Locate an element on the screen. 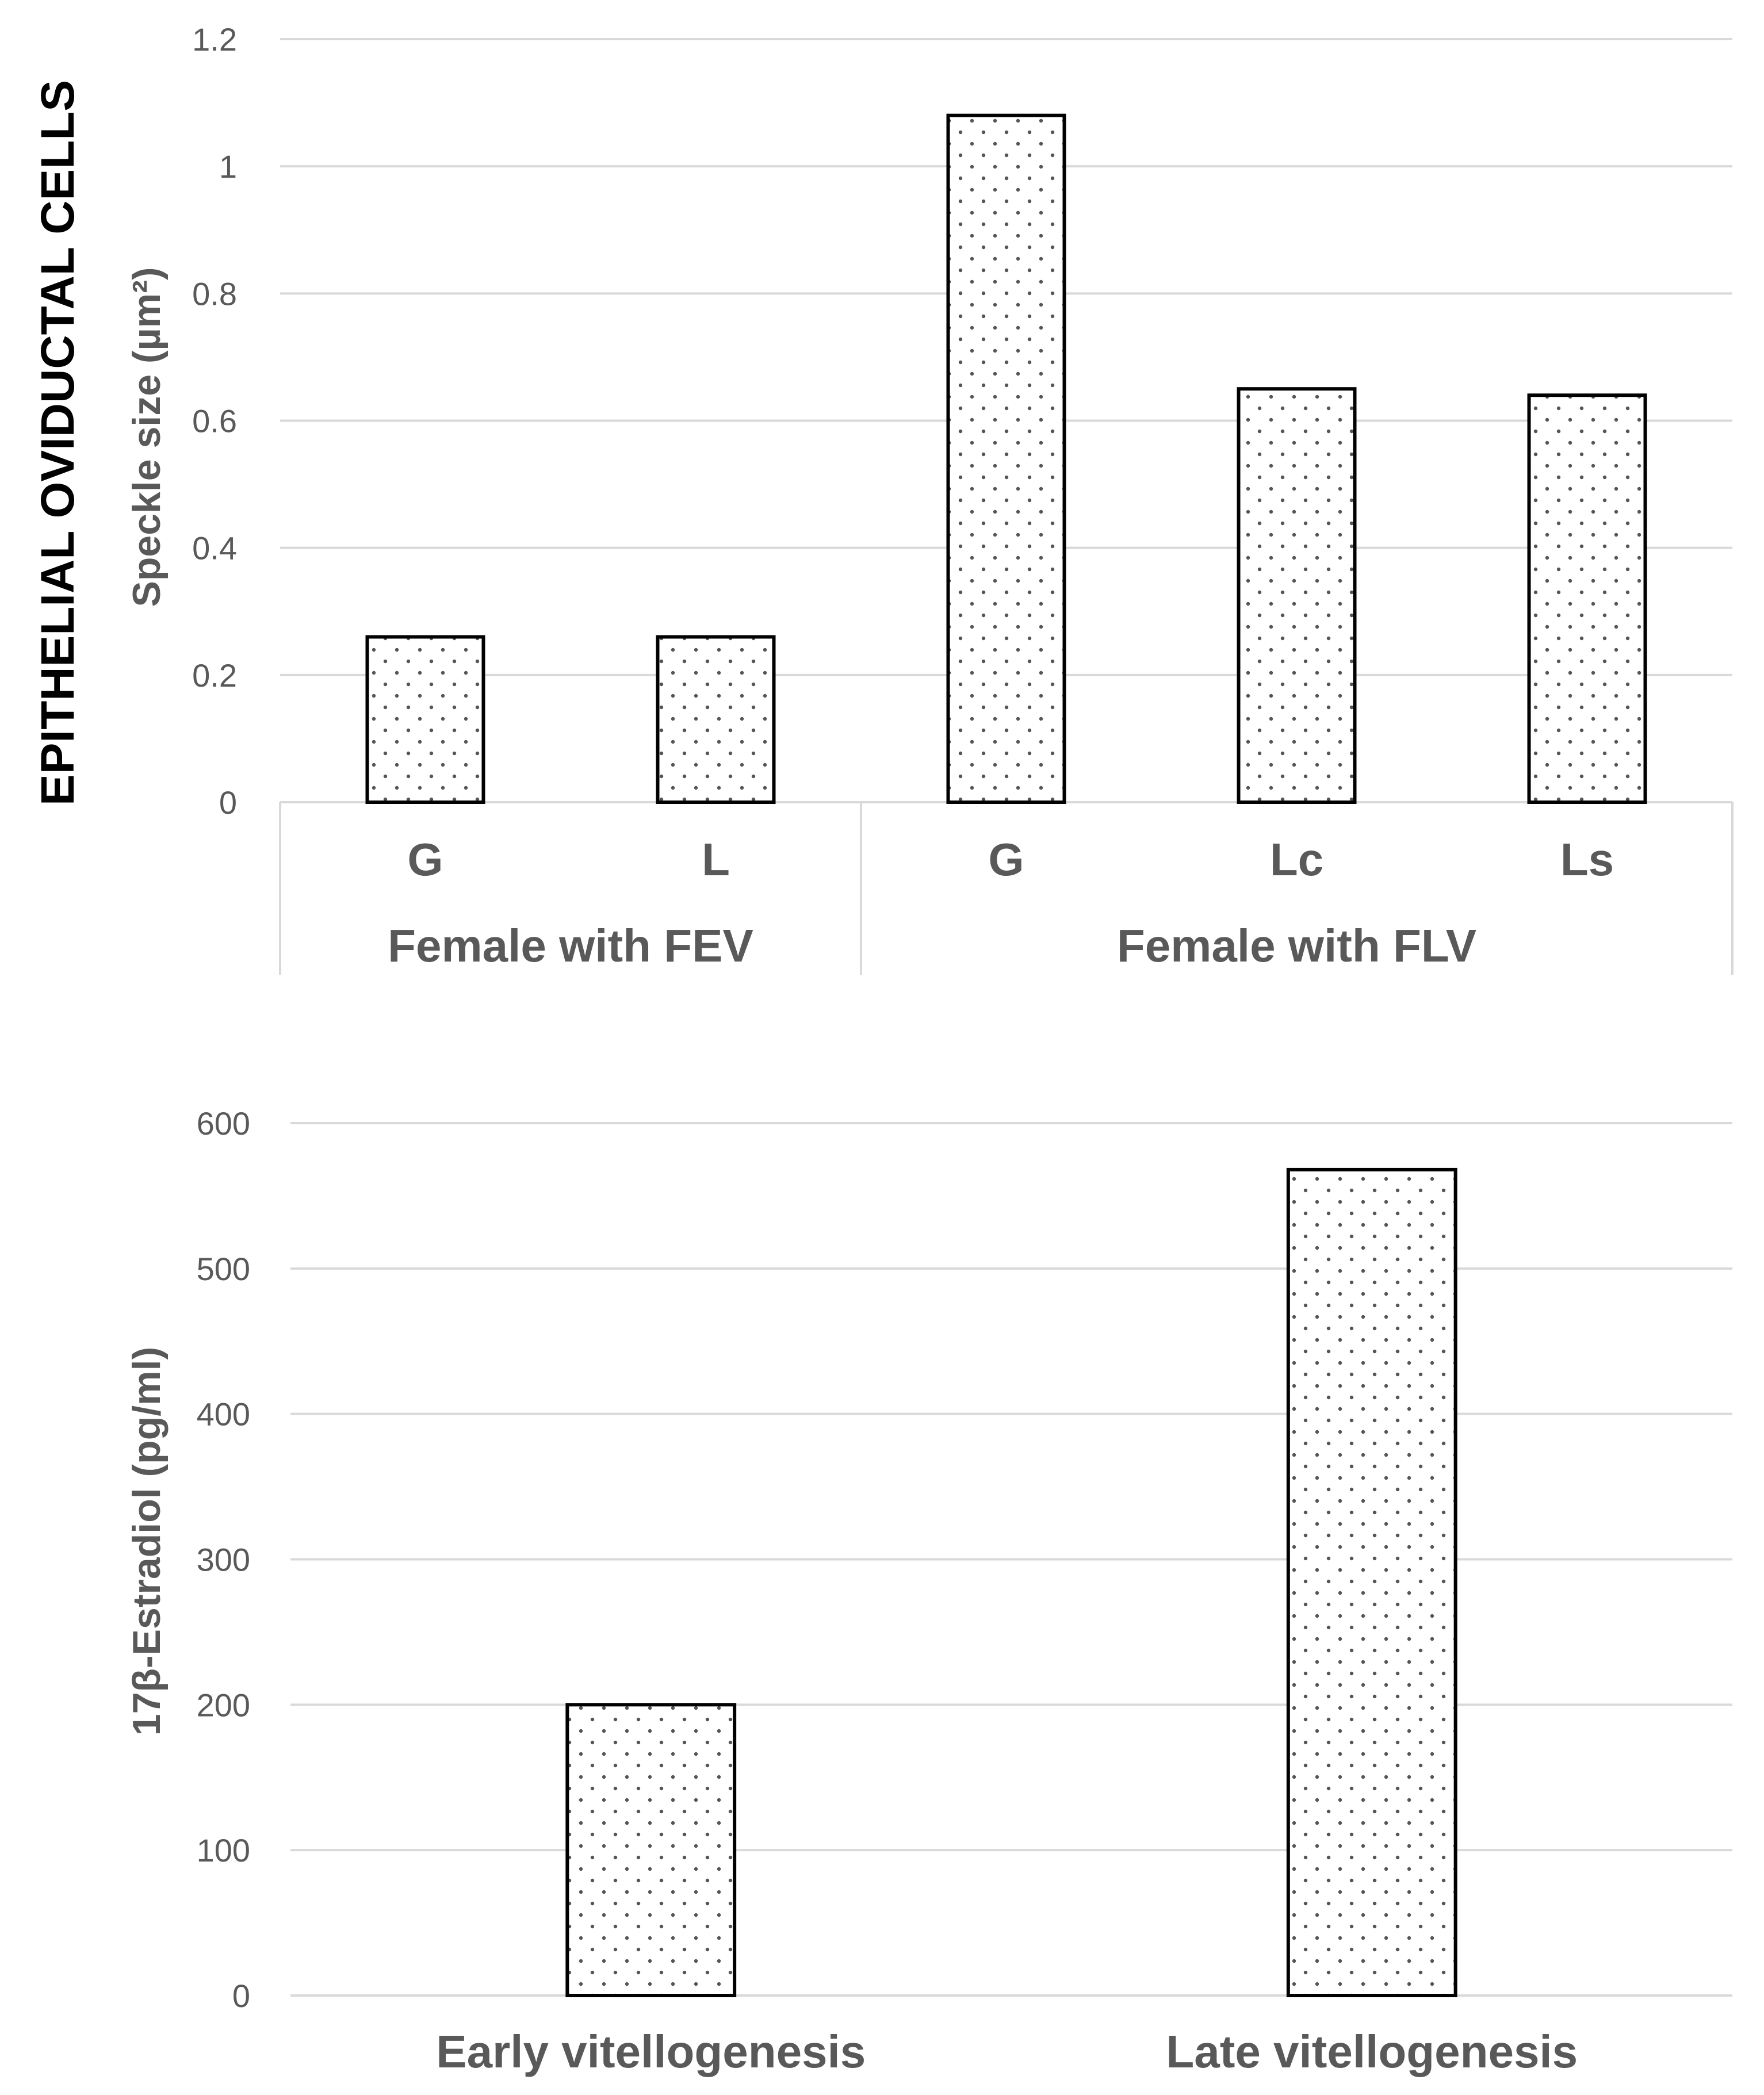 Image resolution: width=1764 pixels, height=2095 pixels. chart2-y-tick-label: 300 is located at coordinates (224, 1560).